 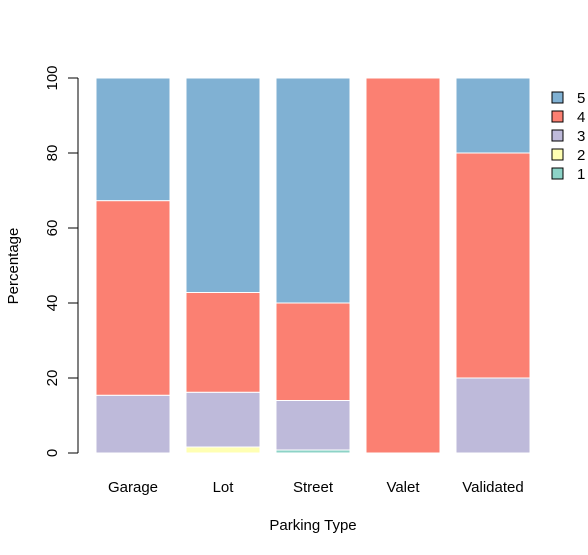 I want to click on x-axis-label: Parking Type, so click(x=312, y=525).